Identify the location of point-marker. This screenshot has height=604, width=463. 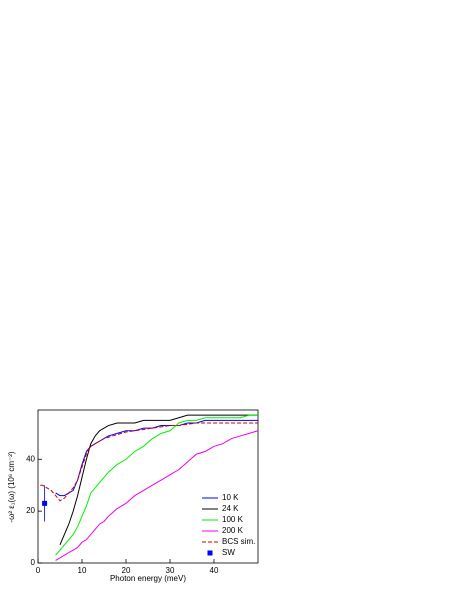
(45, 503).